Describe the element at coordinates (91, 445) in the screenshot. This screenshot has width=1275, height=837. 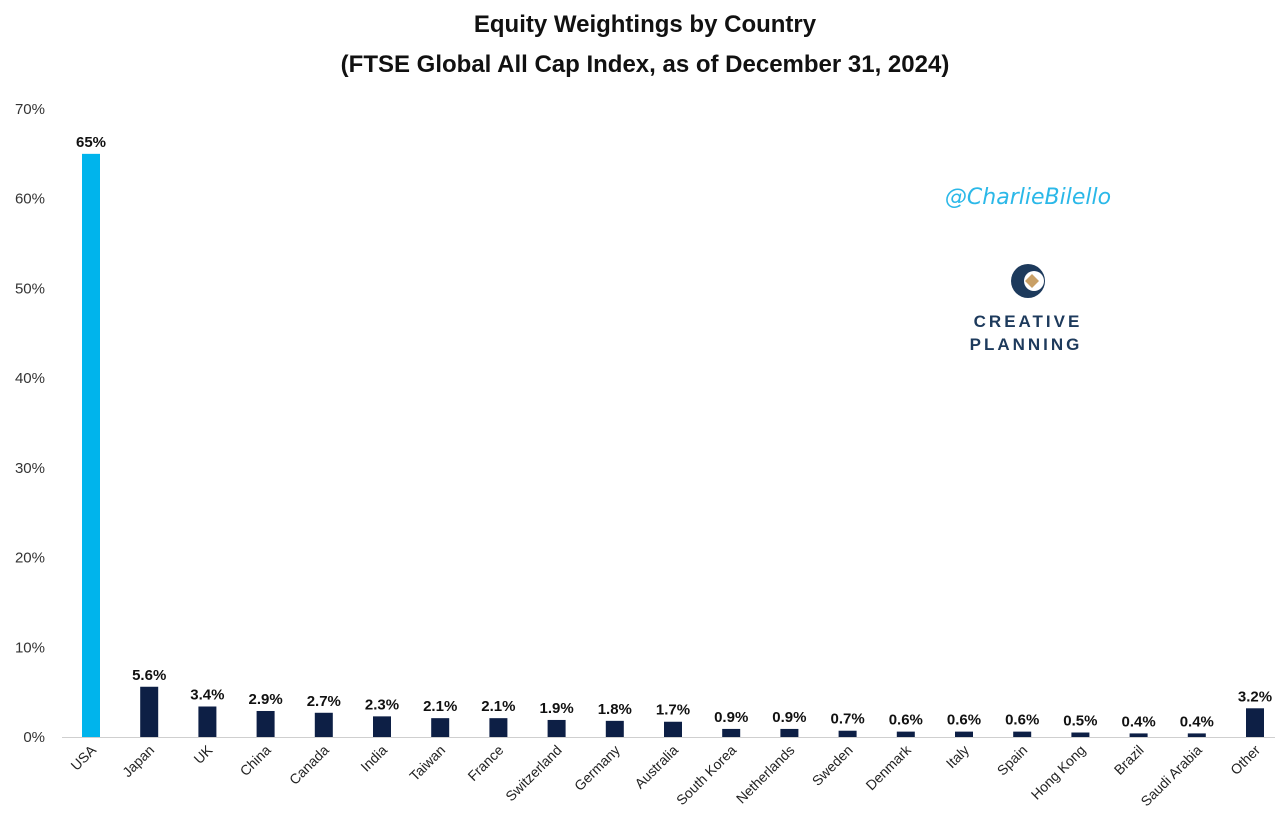
I see `bar-usa` at that location.